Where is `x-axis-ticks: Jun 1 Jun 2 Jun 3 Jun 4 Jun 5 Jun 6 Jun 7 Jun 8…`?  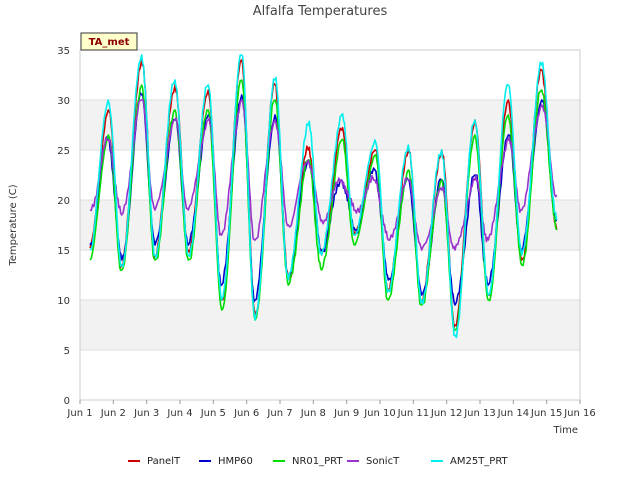 x-axis-ticks: Jun 1 Jun 2 Jun 3 Jun 4 Jun 5 Jun 6 Jun 7 Jun 8… is located at coordinates (331, 409).